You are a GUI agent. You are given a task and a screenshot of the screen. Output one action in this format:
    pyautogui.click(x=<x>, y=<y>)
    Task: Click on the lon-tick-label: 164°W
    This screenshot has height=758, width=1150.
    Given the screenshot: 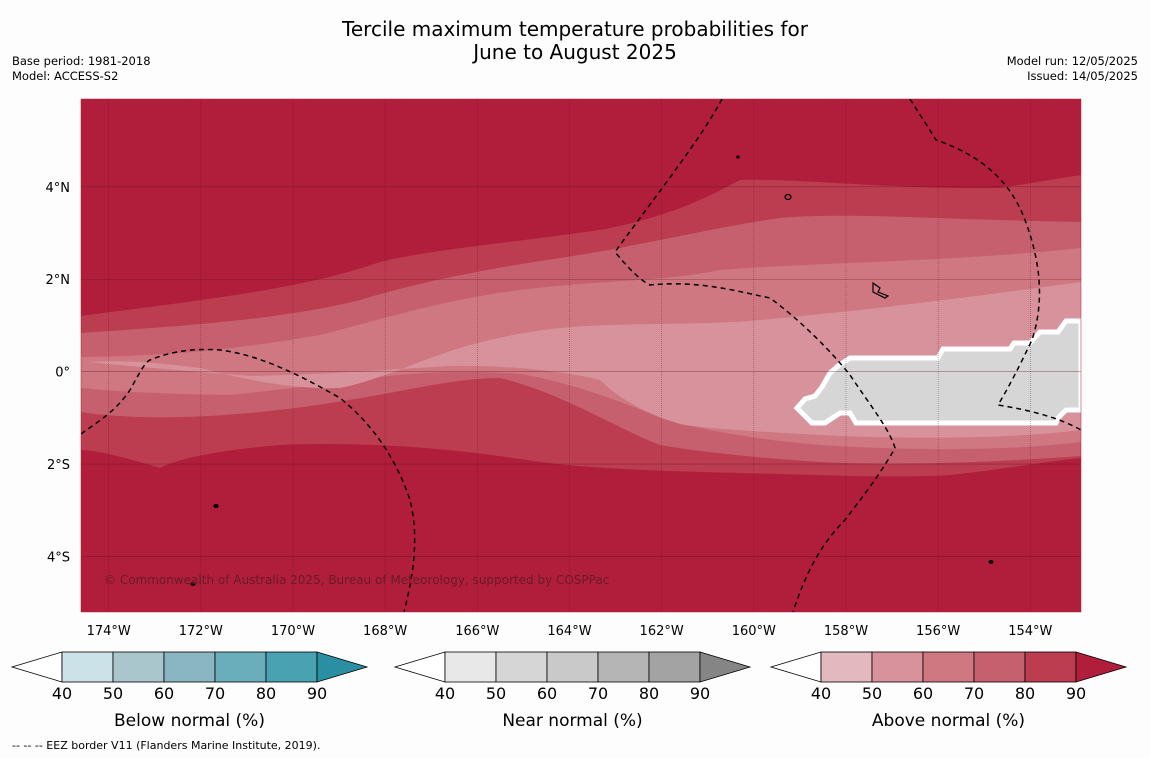 What is the action you would take?
    pyautogui.click(x=569, y=631)
    